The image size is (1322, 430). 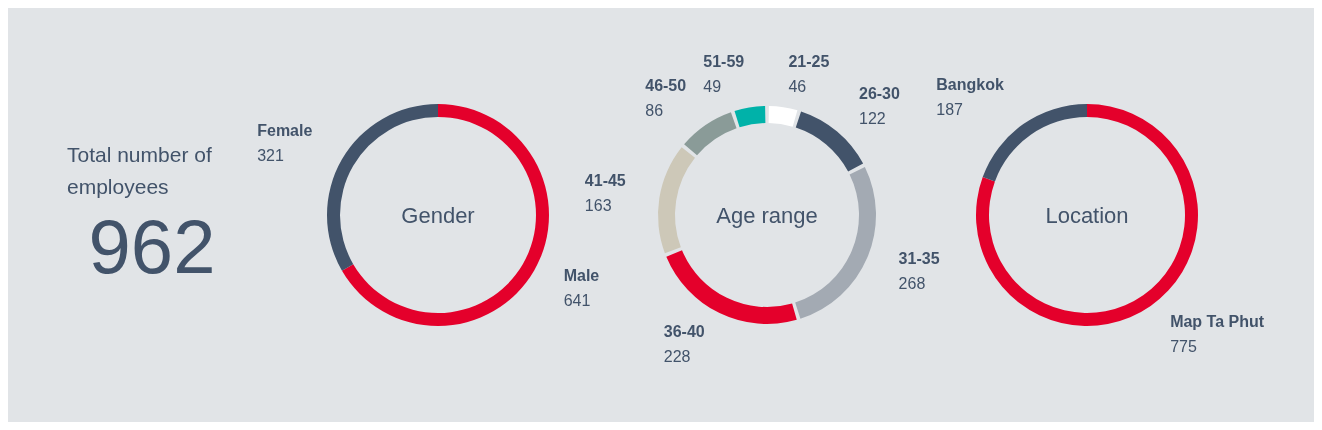 What do you see at coordinates (581, 275) in the screenshot?
I see `slice-label: Male` at bounding box center [581, 275].